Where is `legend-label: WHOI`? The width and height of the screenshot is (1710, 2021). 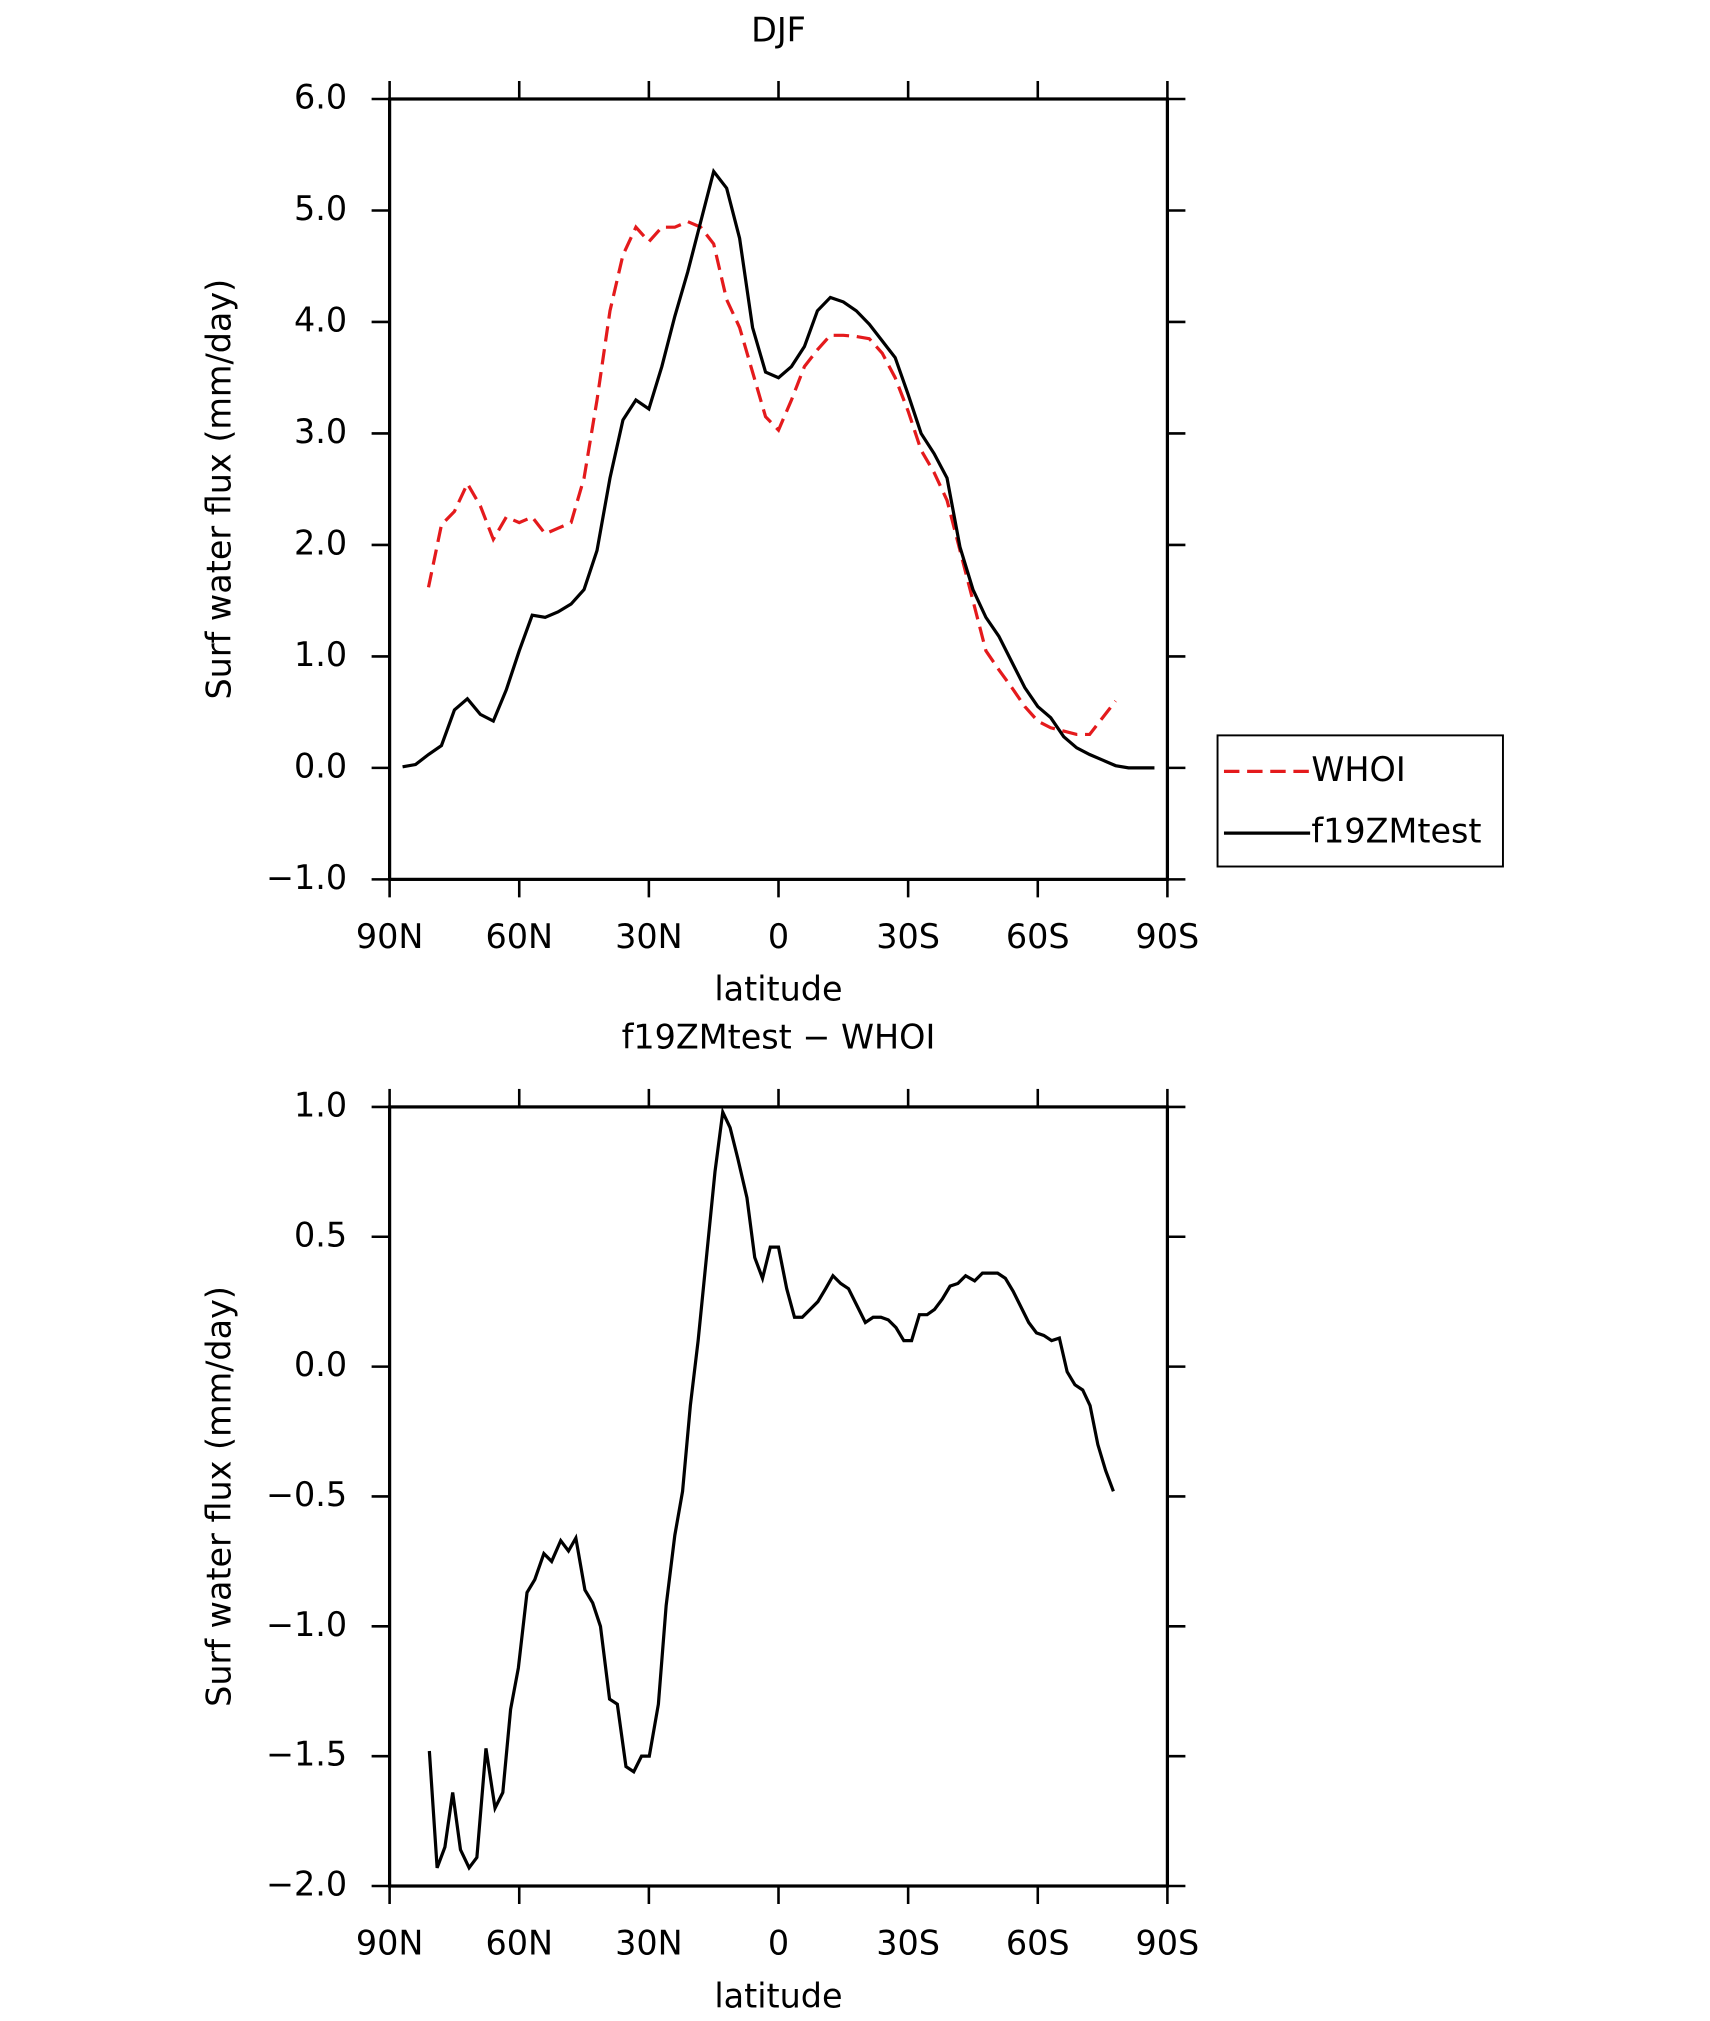
legend-label: WHOI is located at coordinates (1358, 769).